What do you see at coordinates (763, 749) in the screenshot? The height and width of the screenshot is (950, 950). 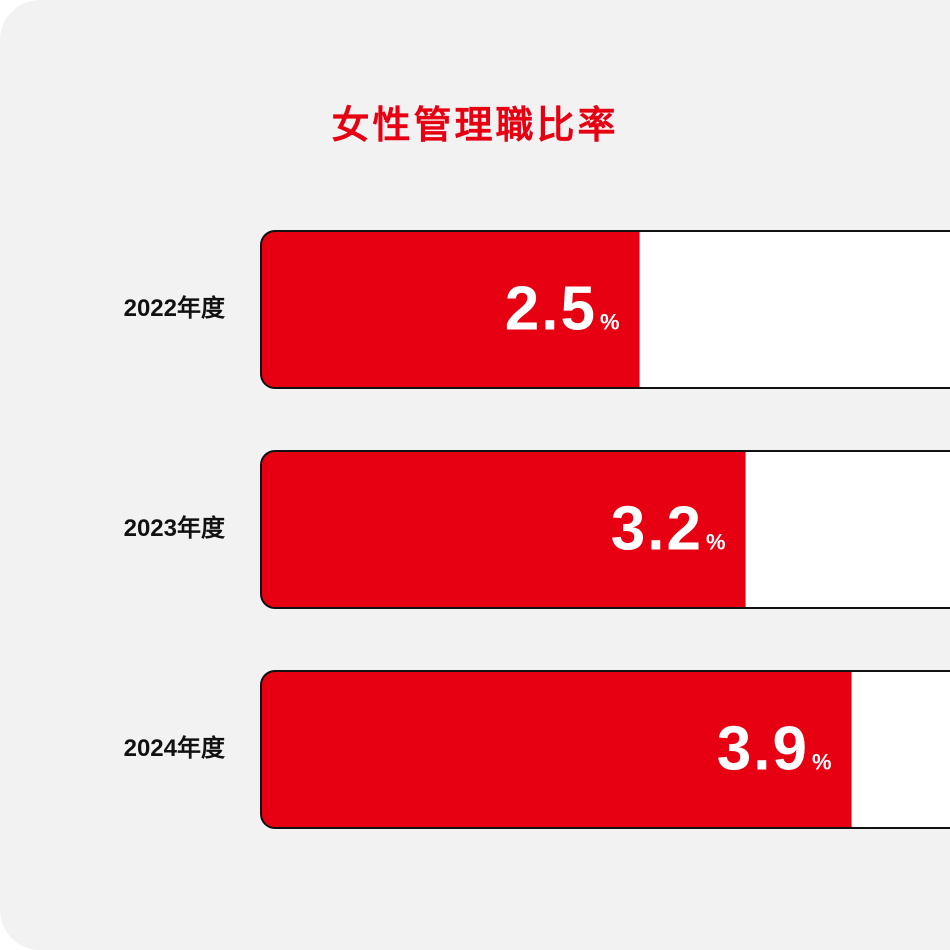 I see `value-number: 3.9` at bounding box center [763, 749].